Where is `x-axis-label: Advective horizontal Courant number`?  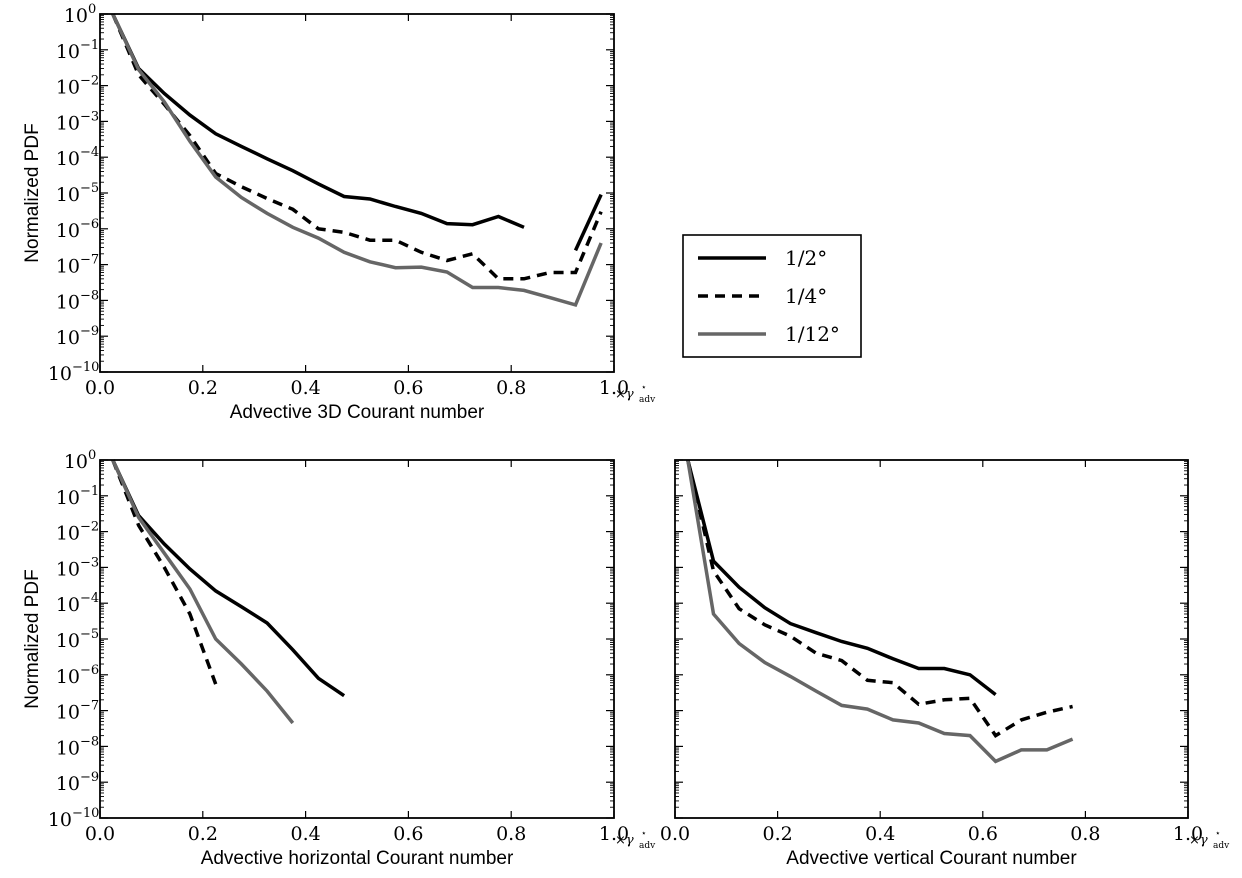
x-axis-label: Advective horizontal Courant number is located at coordinates (357, 858).